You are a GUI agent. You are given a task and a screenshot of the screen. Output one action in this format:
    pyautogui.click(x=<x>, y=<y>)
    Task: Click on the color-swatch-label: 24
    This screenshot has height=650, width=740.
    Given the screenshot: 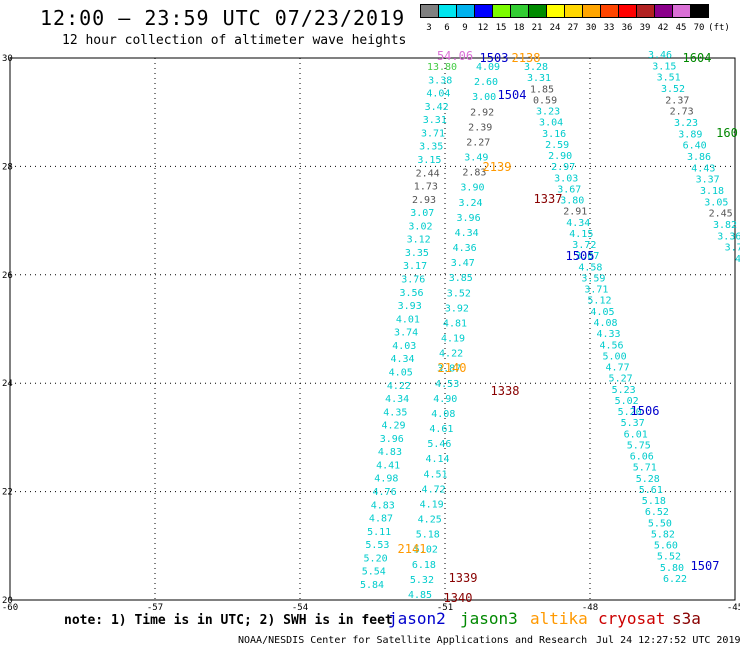 What is the action you would take?
    pyautogui.click(x=555, y=28)
    